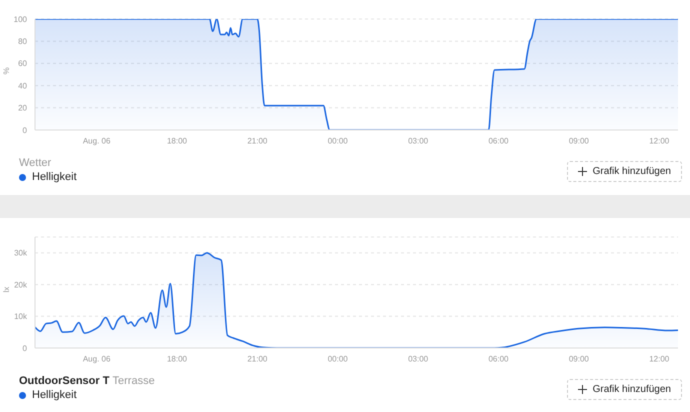 The height and width of the screenshot is (412, 690). Describe the element at coordinates (21, 317) in the screenshot. I see `y-tick-label: 10k` at that location.